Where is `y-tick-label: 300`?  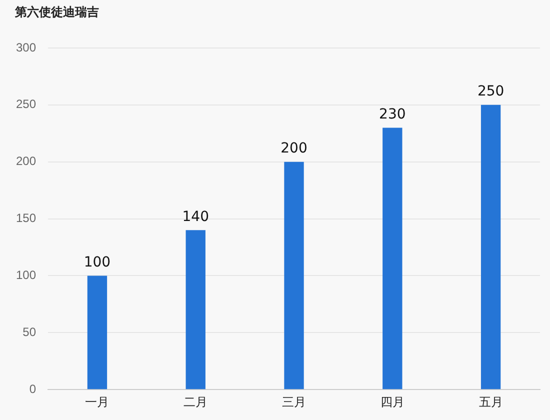
y-tick-label: 300 is located at coordinates (26, 47).